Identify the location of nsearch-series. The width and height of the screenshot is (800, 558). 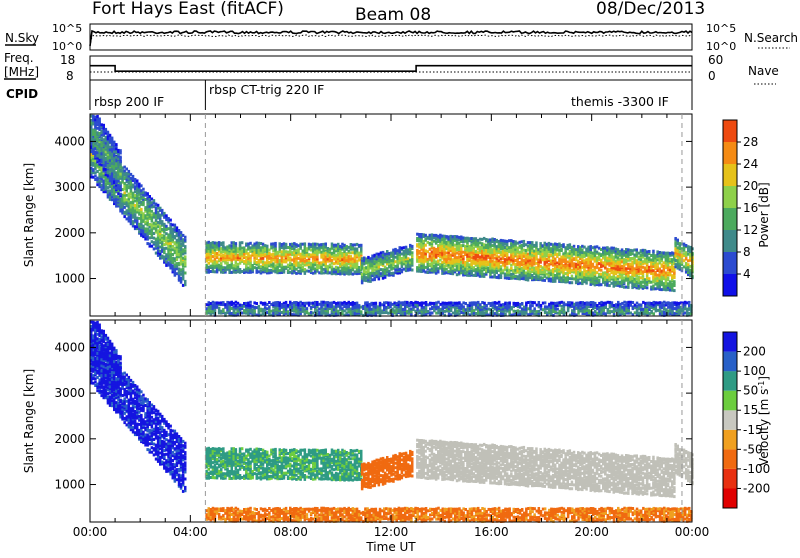
(391, 40).